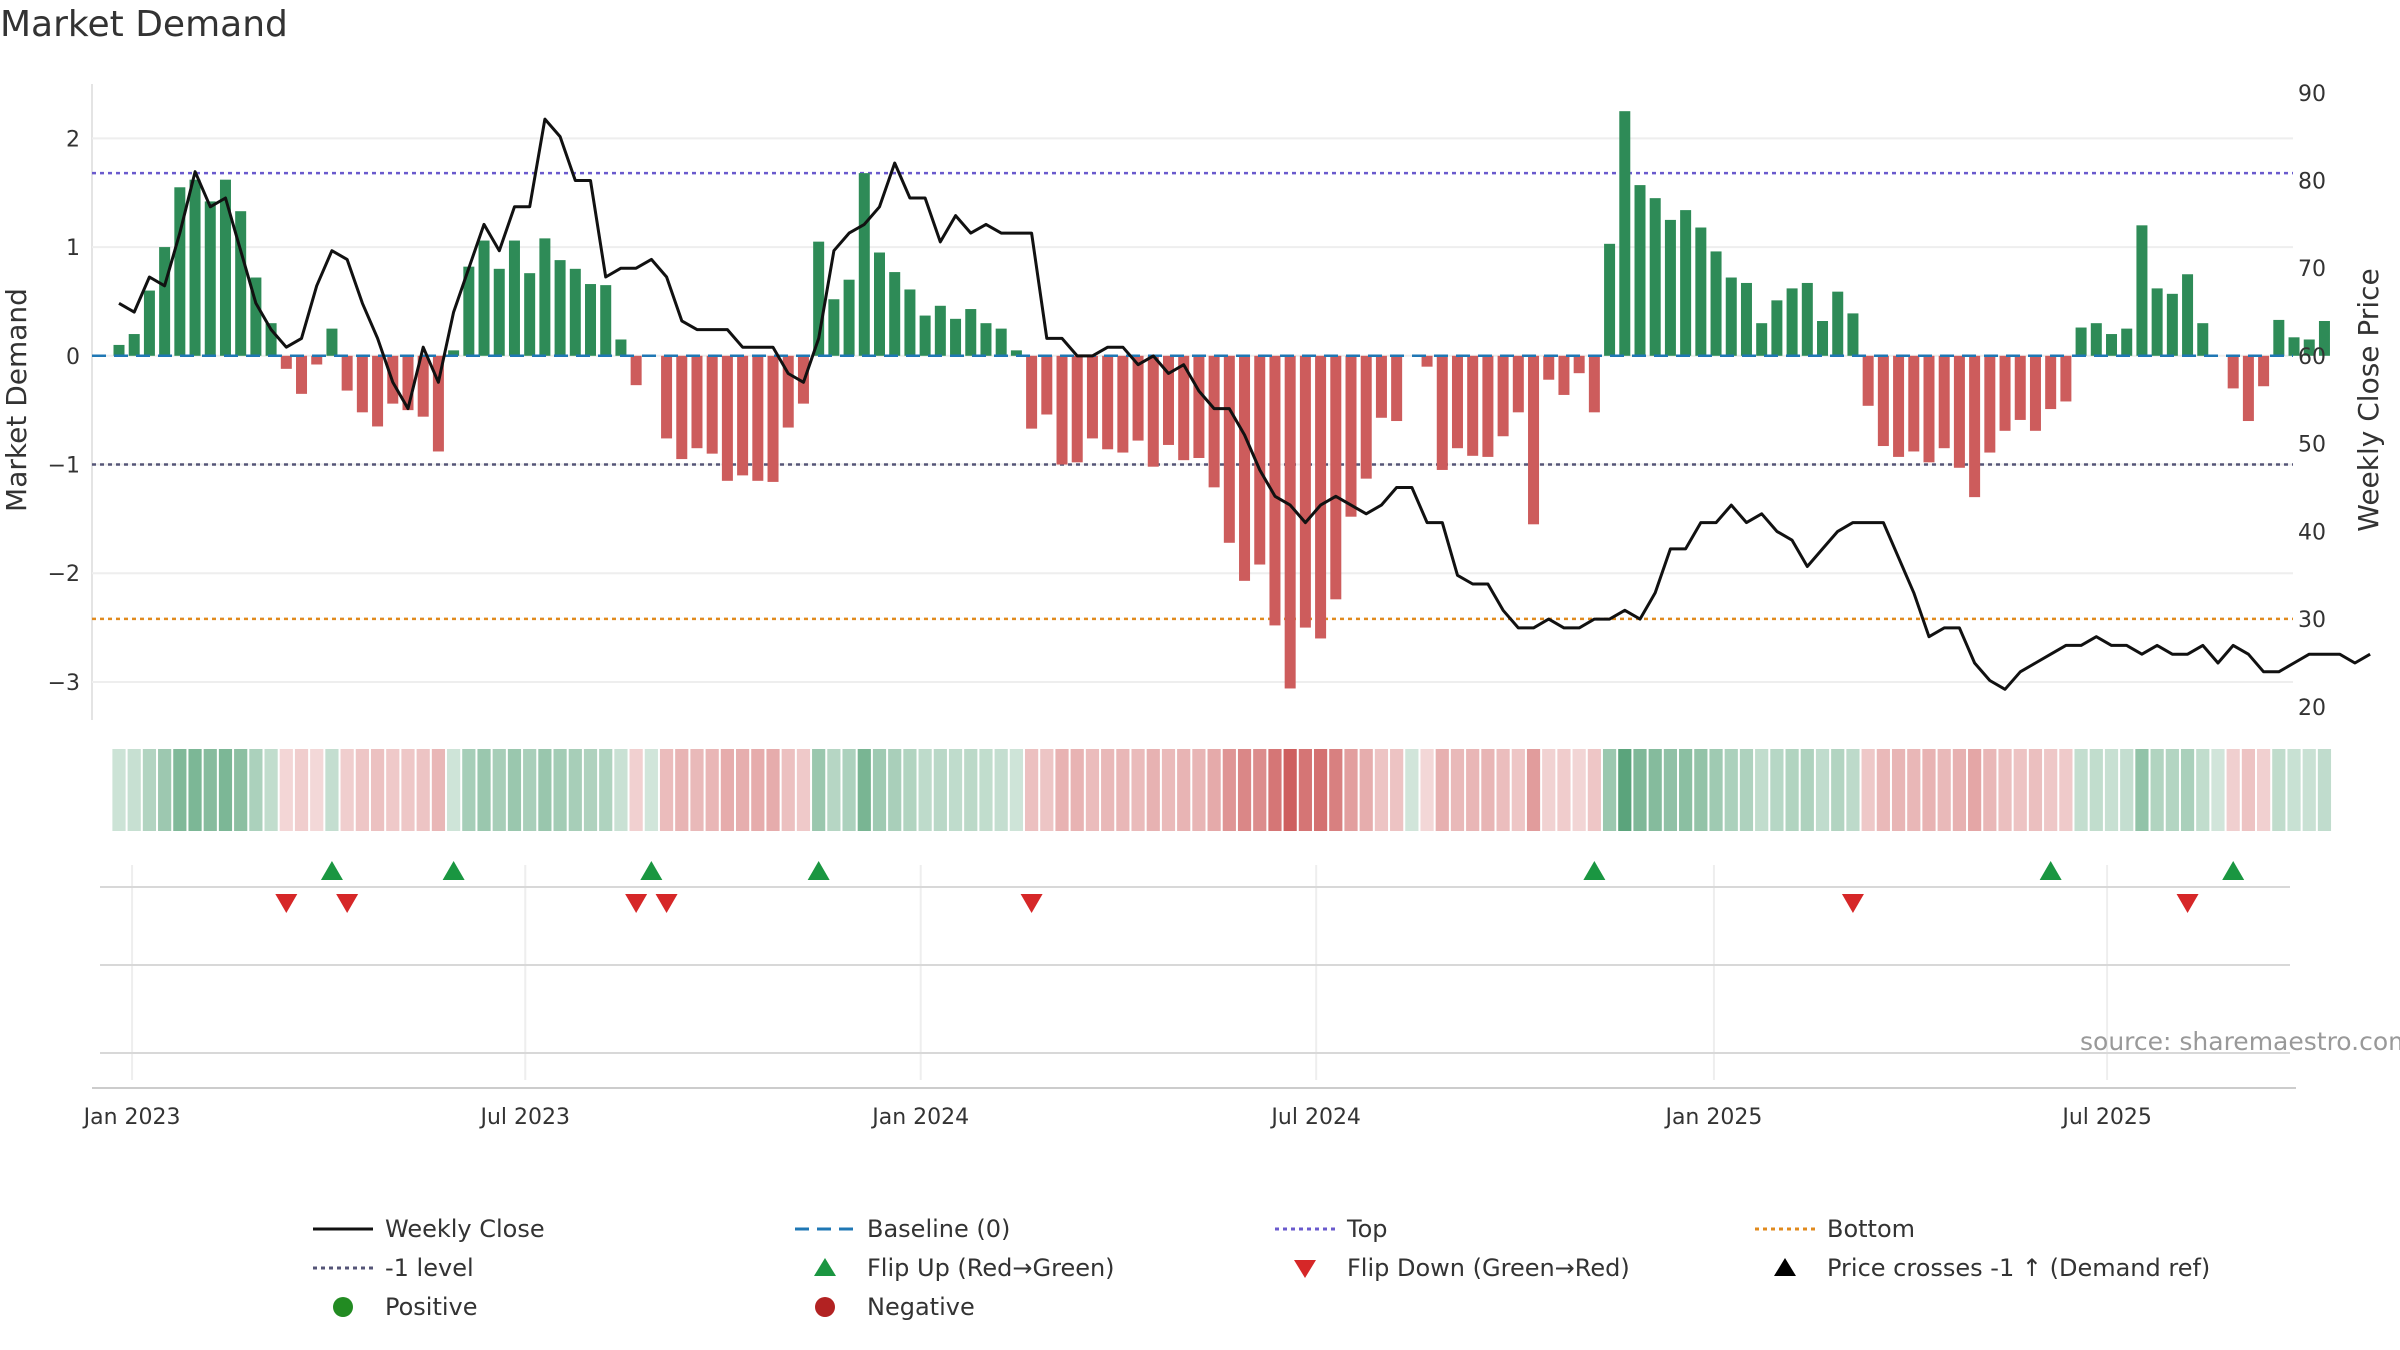  I want to click on right-tick-label: 60, so click(2312, 357).